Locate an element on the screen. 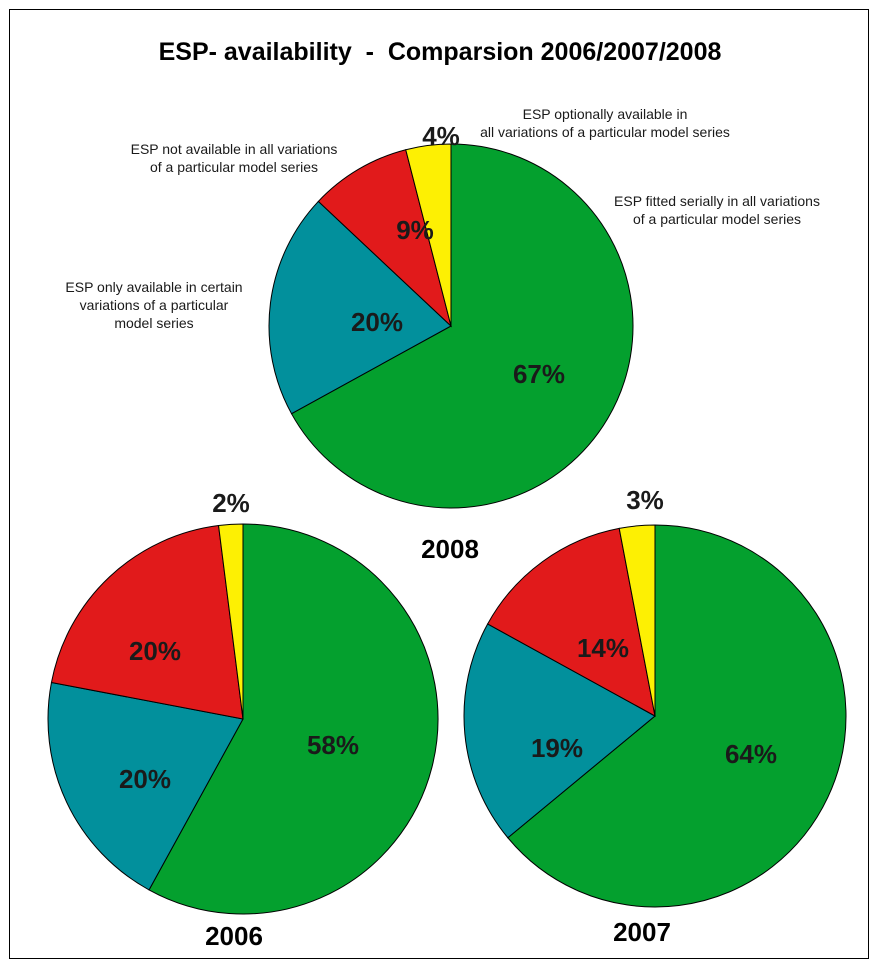  pct-label-2007-fitted-serially: 64% is located at coordinates (751, 754).